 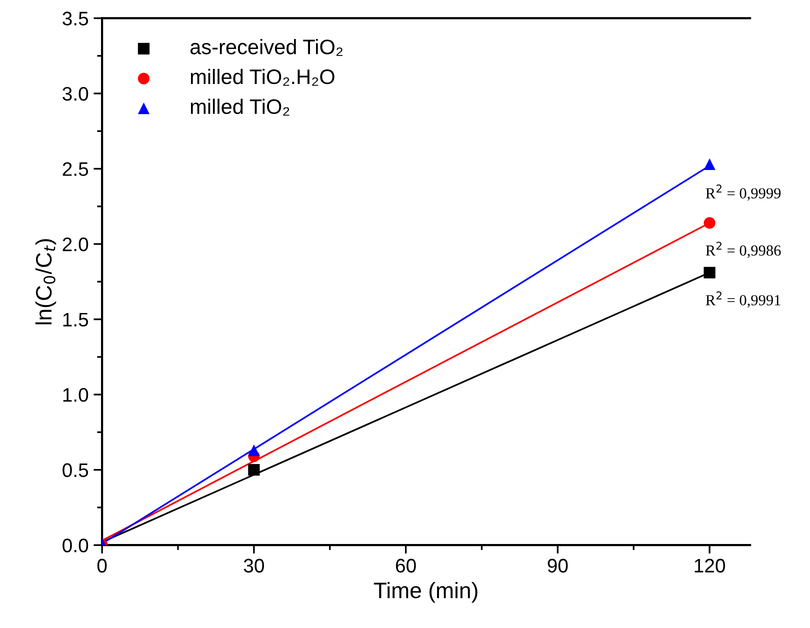 What do you see at coordinates (75, 470) in the screenshot?
I see `y-tick-label: 0.5` at bounding box center [75, 470].